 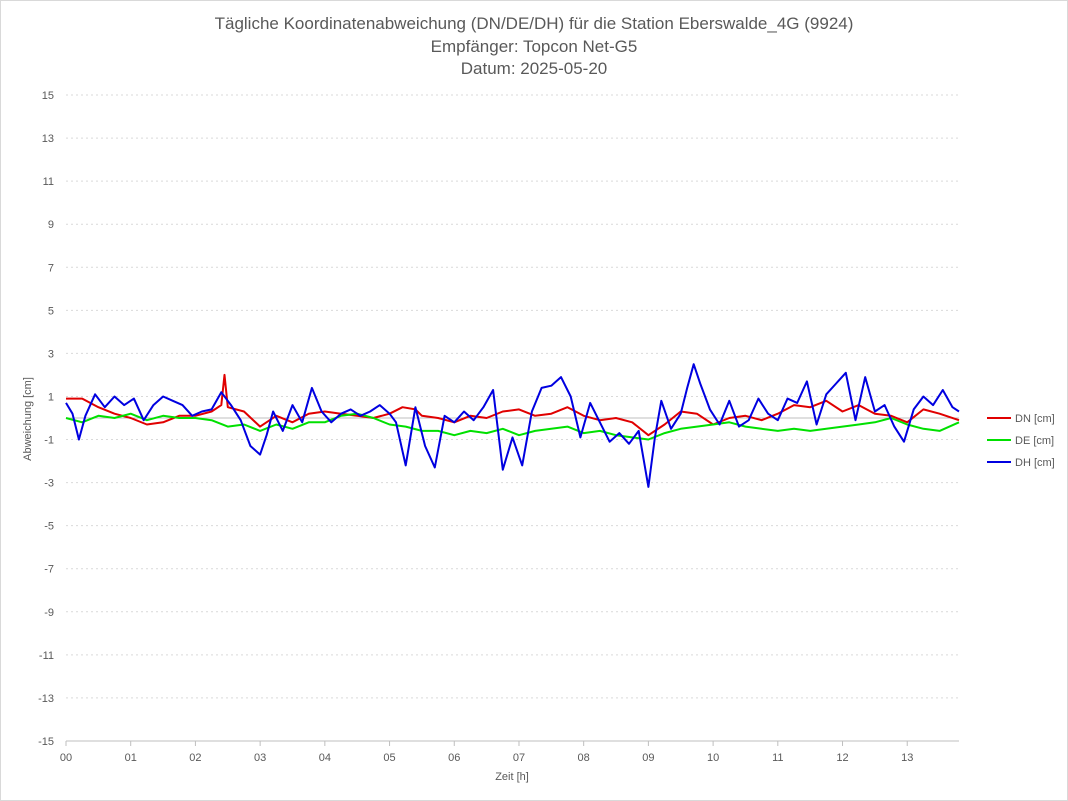 I want to click on title-line-3: Datum: 2025-05-20, so click(x=534, y=68).